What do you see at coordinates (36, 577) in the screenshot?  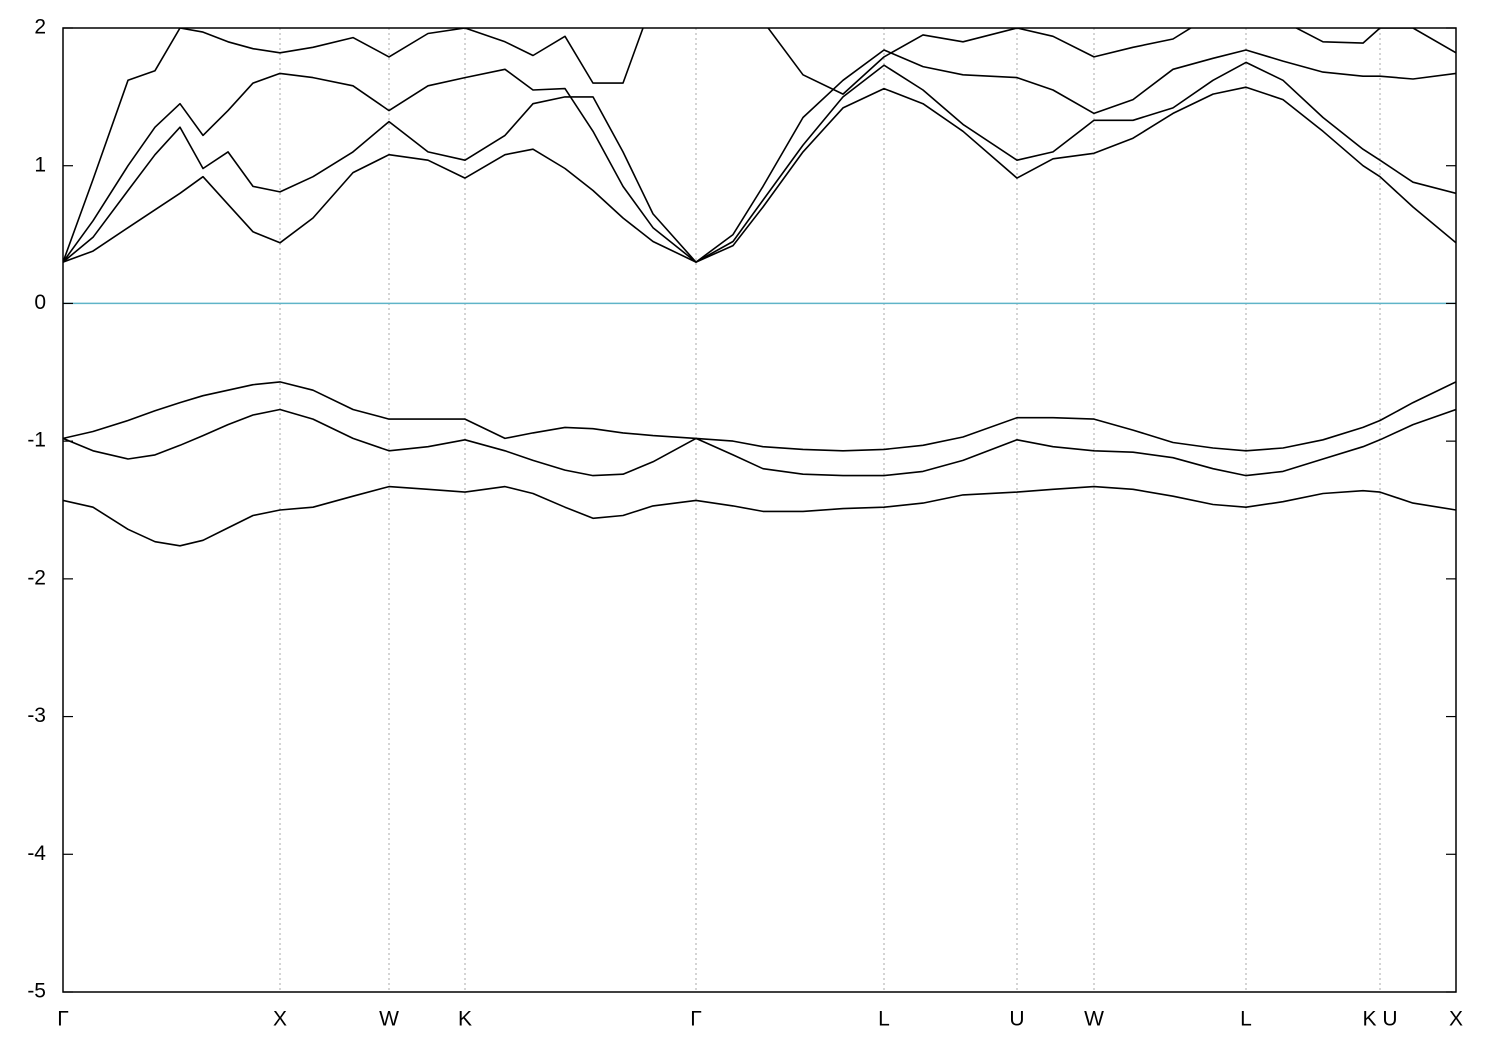 I see `y-tick-label: -2` at bounding box center [36, 577].